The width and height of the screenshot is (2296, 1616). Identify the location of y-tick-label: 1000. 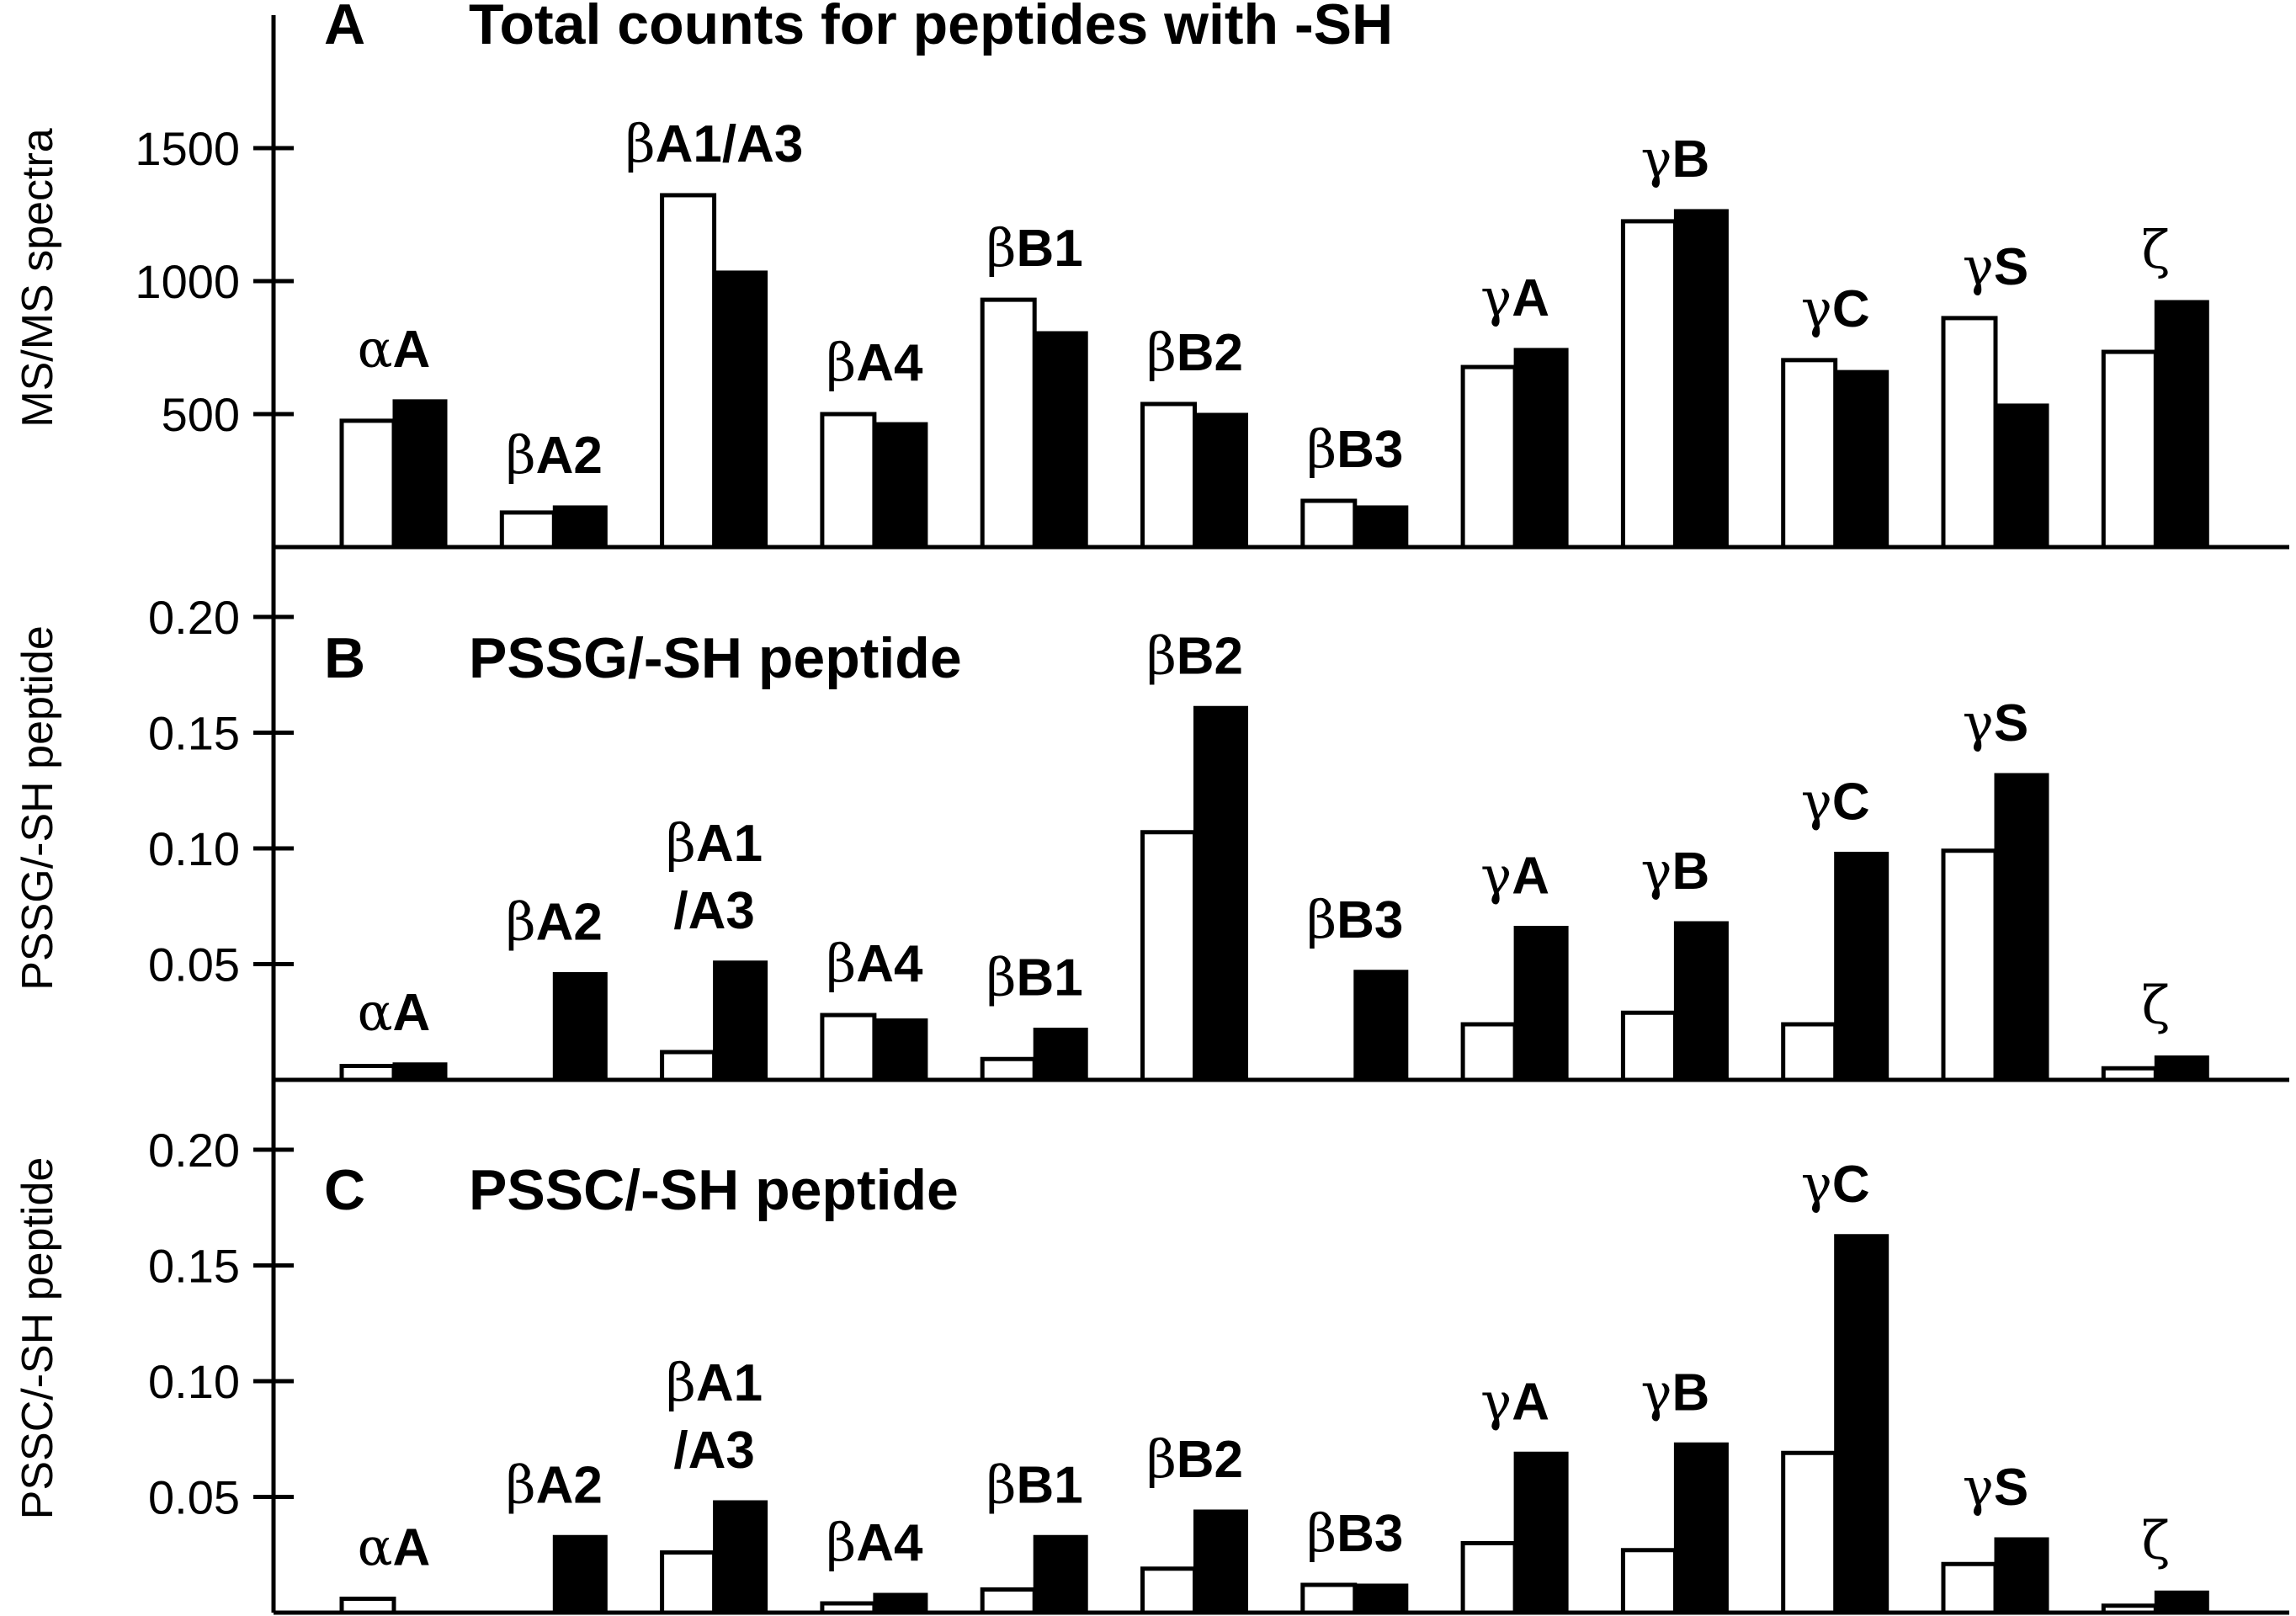
(187, 281).